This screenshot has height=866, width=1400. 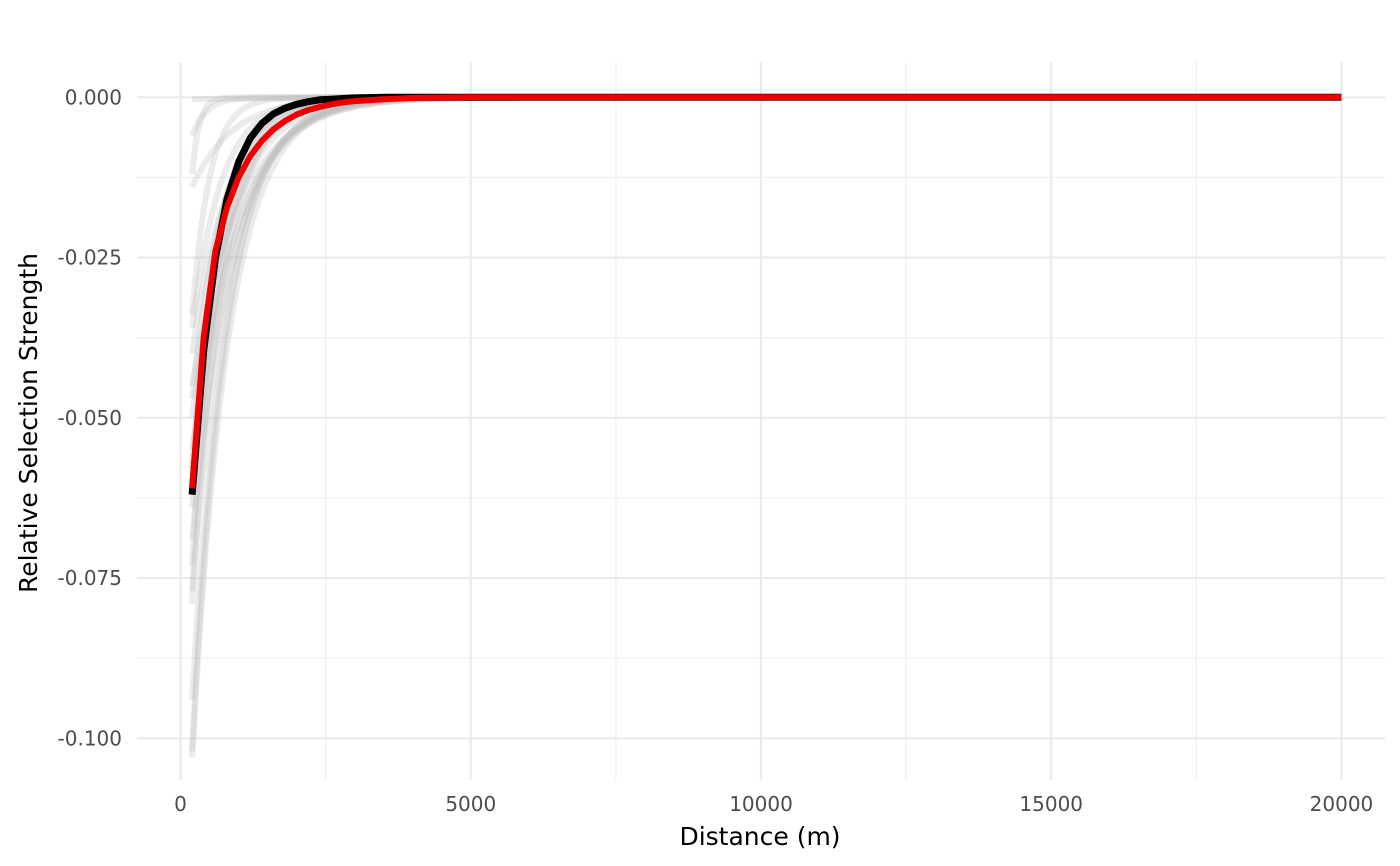 I want to click on y-tick-label: -0.050, so click(x=90, y=418).